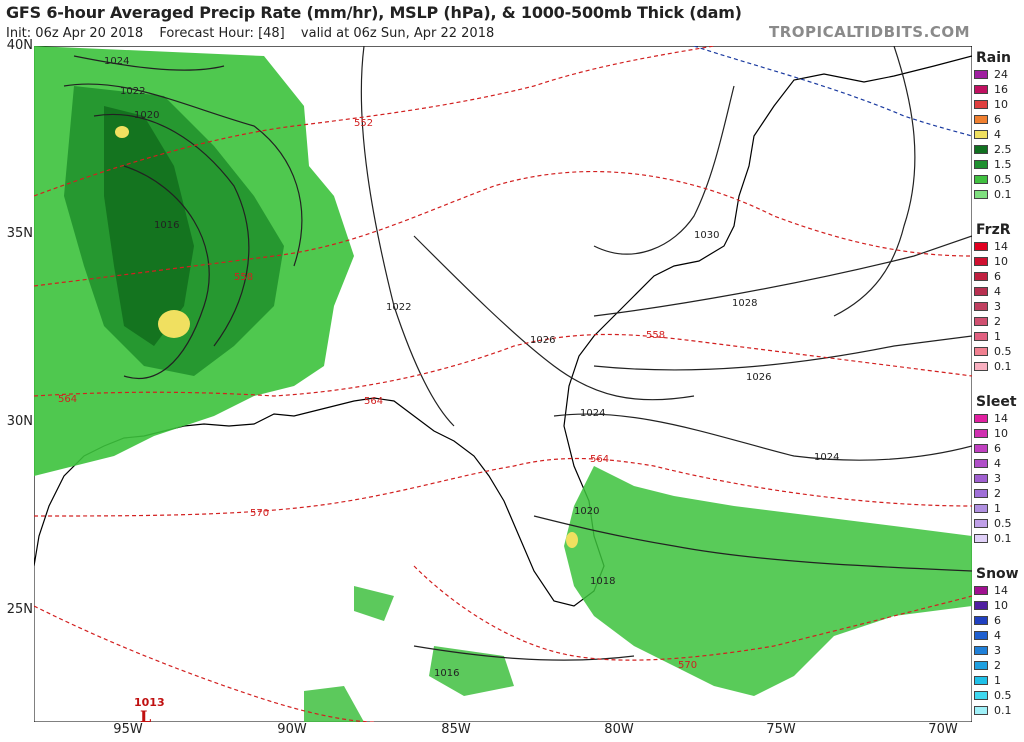 Image resolution: width=1024 pixels, height=742 pixels. What do you see at coordinates (768, 581) in the screenshot?
I see `precip-area-florida` at bounding box center [768, 581].